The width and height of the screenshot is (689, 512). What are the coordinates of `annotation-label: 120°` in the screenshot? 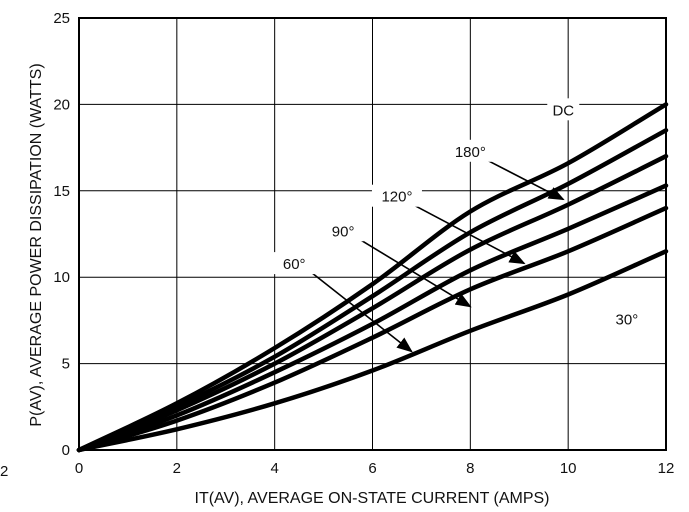 It's located at (396, 197).